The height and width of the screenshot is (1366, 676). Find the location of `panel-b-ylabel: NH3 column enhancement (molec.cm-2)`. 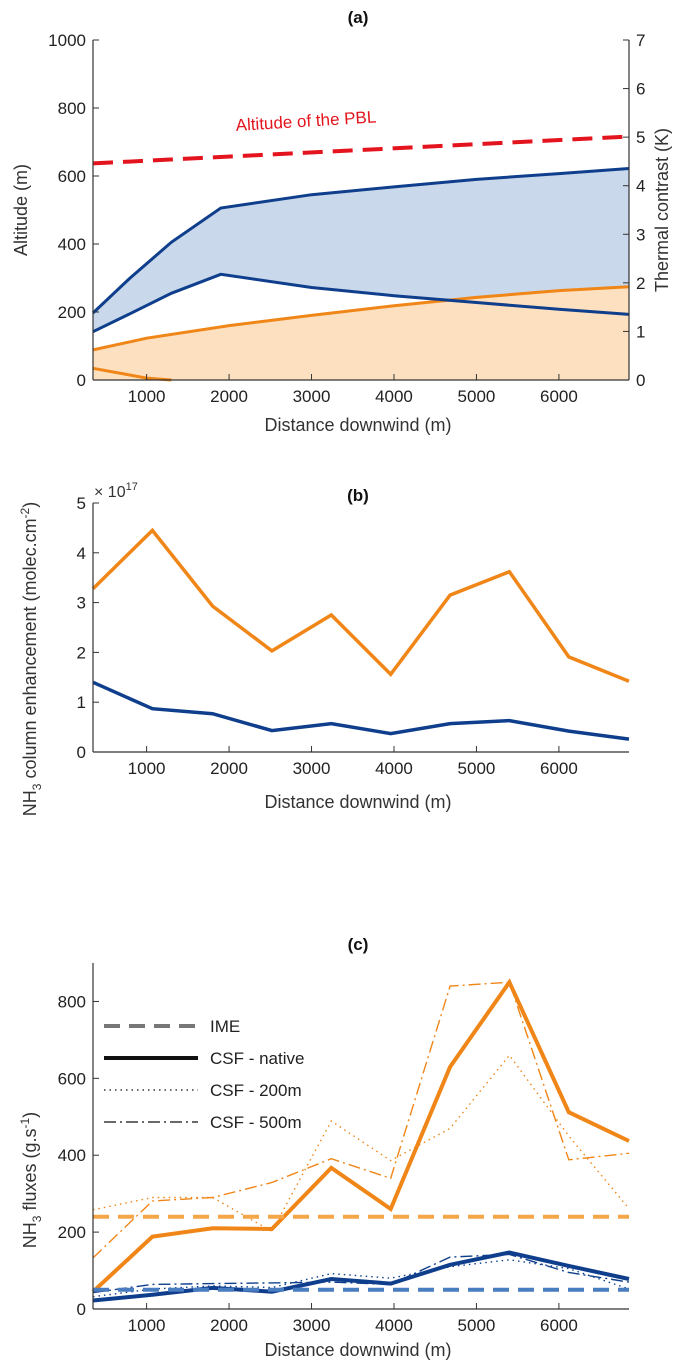

panel-b-ylabel: NH3 column enhancement (molec.cm-2) is located at coordinates (31, 659).